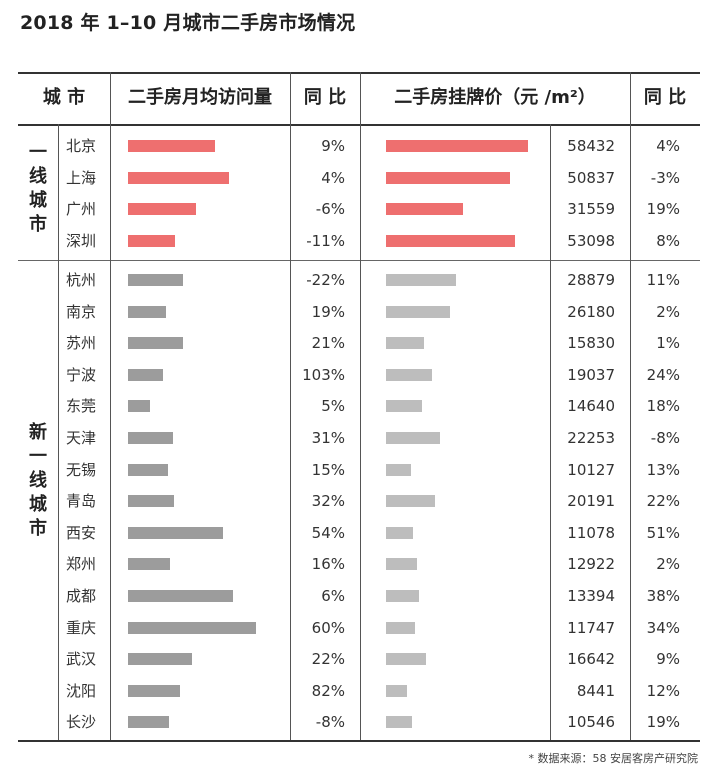  Describe the element at coordinates (333, 146) in the screenshot. I see `visits-yoy-value: 9%` at that location.